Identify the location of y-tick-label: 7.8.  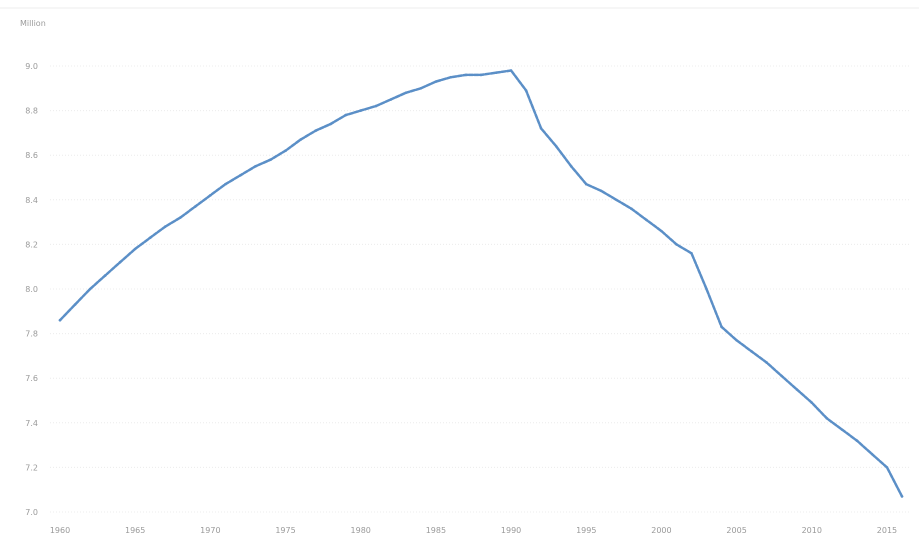
(31, 334).